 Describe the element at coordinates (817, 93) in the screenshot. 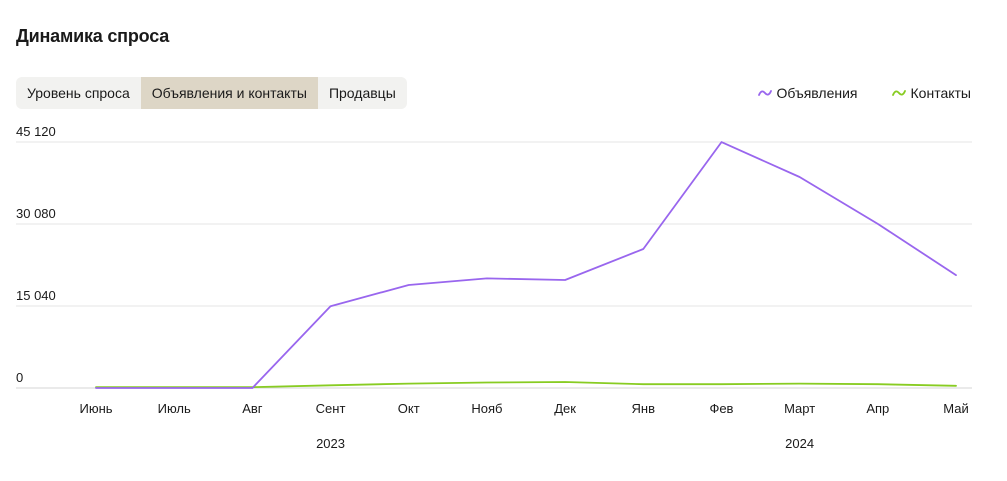

I see `legend-label-ads: Объявления` at that location.